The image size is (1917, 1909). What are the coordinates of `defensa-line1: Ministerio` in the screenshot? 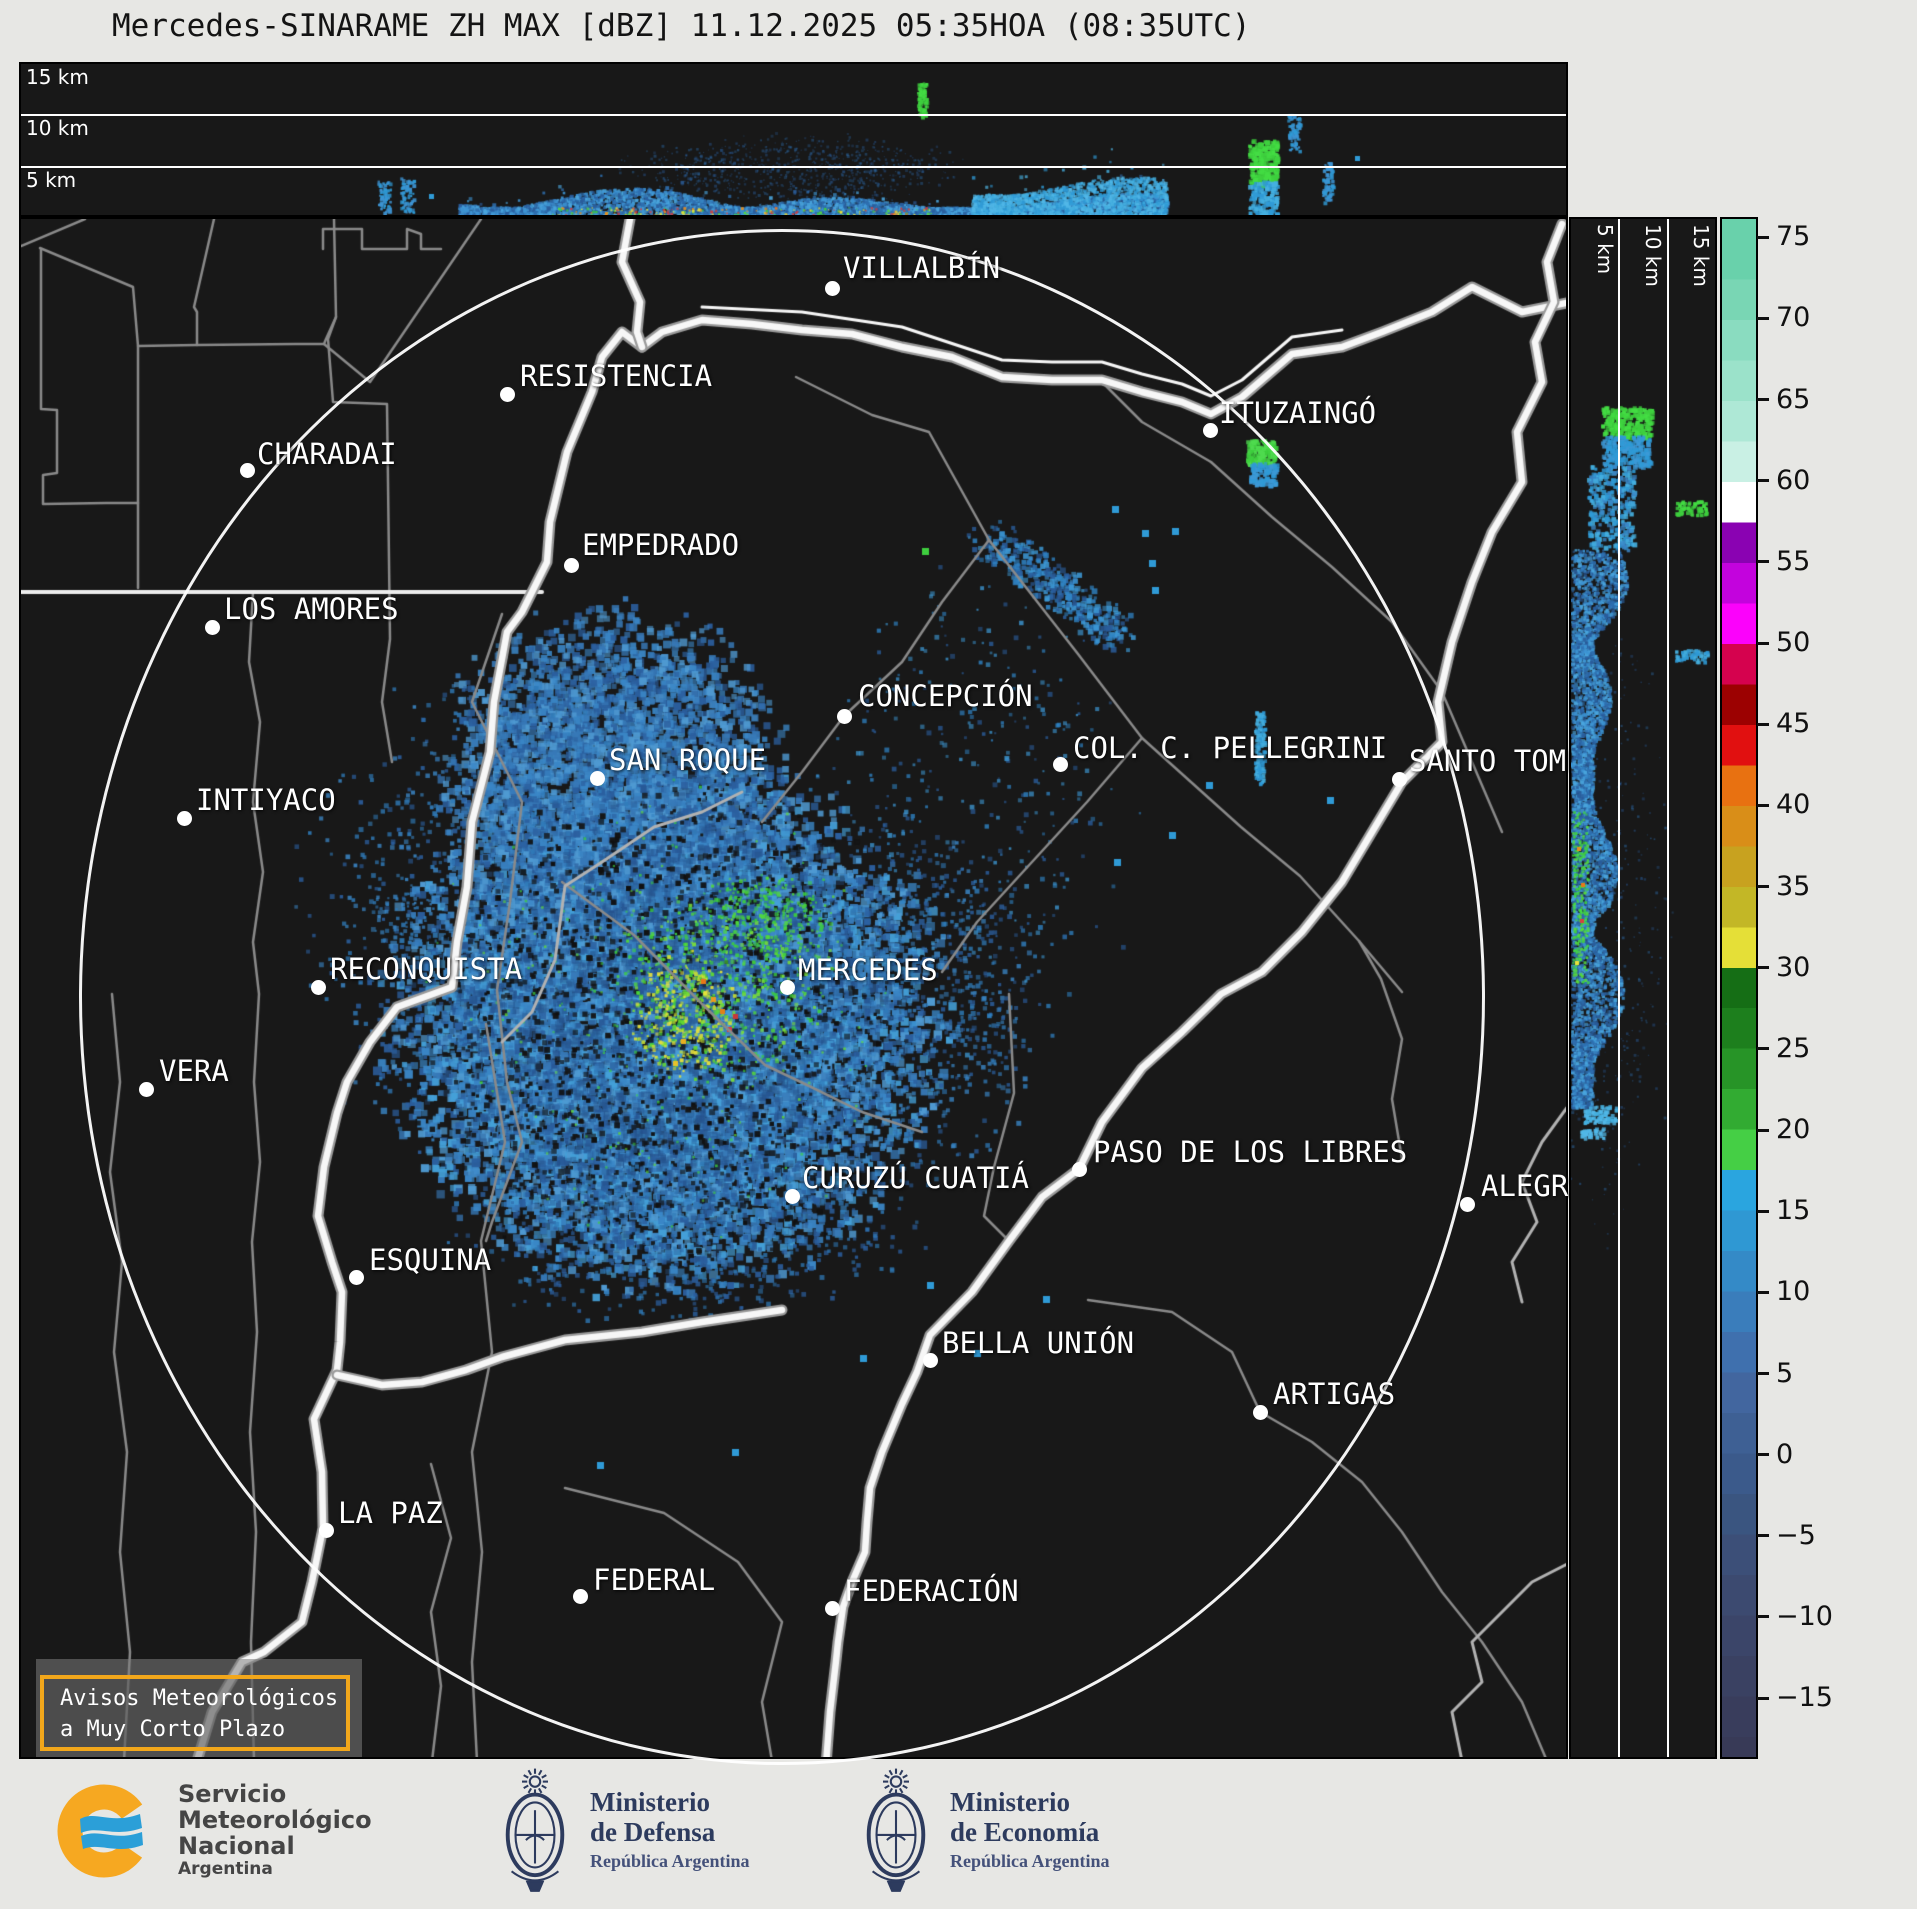 It's located at (650, 1802).